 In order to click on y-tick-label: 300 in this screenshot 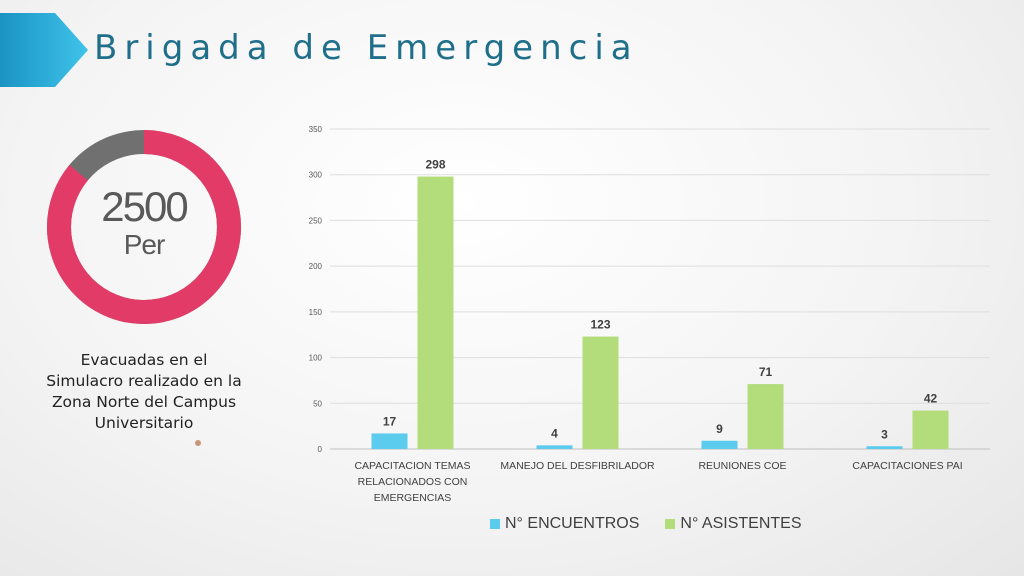, I will do `click(316, 175)`.